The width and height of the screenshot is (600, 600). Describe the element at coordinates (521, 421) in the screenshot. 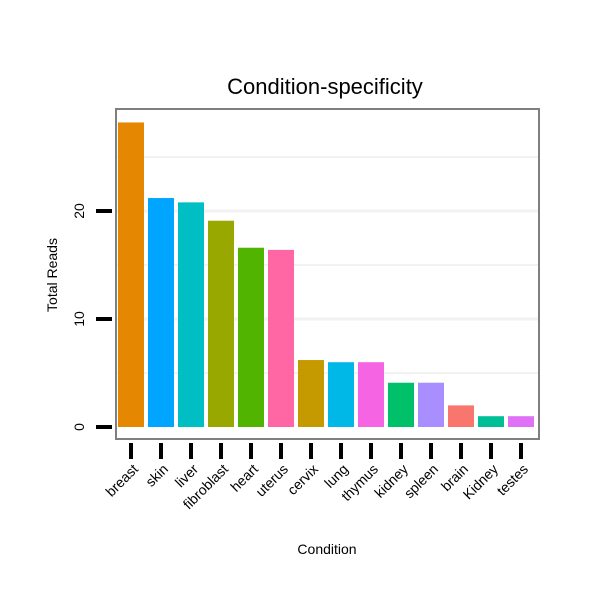

I see `bar-testes` at that location.